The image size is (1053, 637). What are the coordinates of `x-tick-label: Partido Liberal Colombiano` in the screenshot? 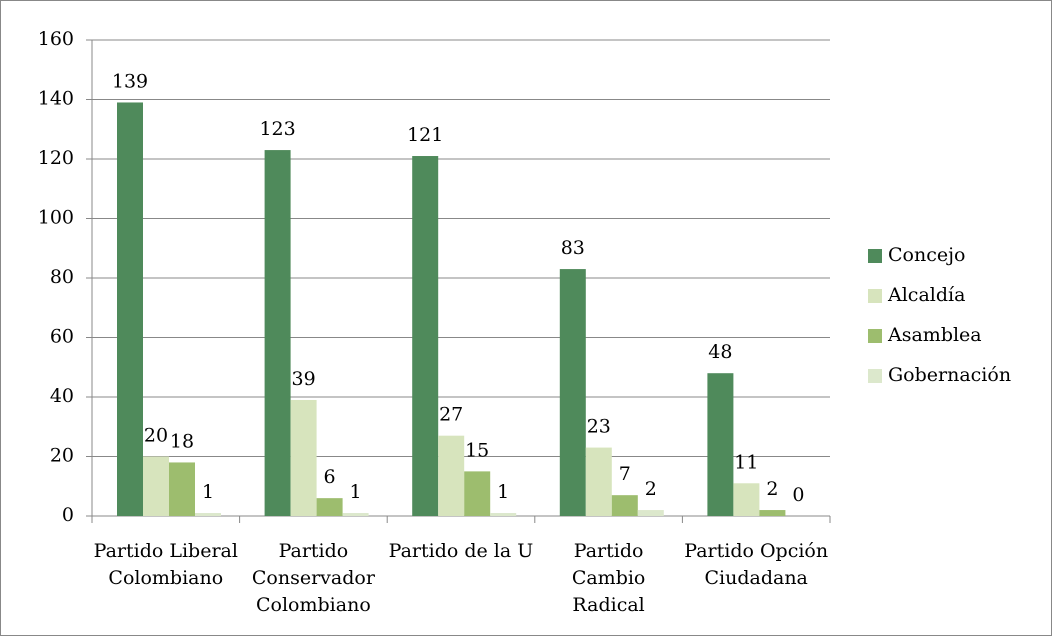 It's located at (165, 564).